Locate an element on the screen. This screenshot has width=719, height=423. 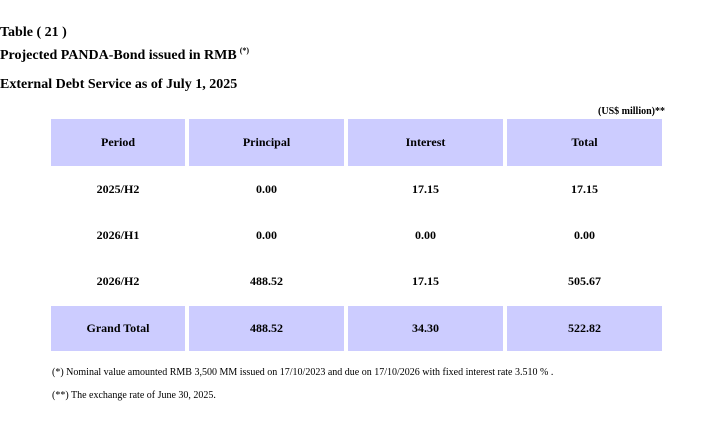
header-row: Period Principal Interest Total is located at coordinates (356, 142).